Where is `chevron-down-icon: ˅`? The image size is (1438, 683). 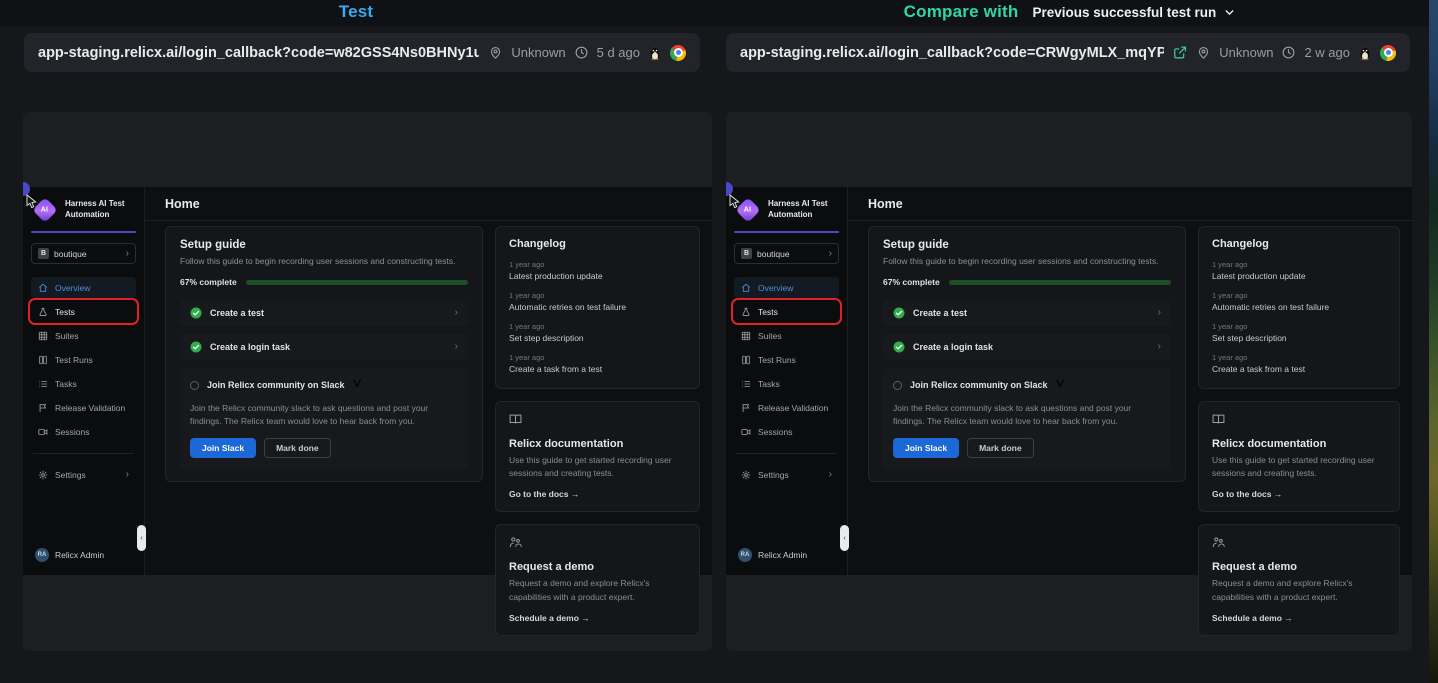 chevron-down-icon: ˅ is located at coordinates (1060, 384).